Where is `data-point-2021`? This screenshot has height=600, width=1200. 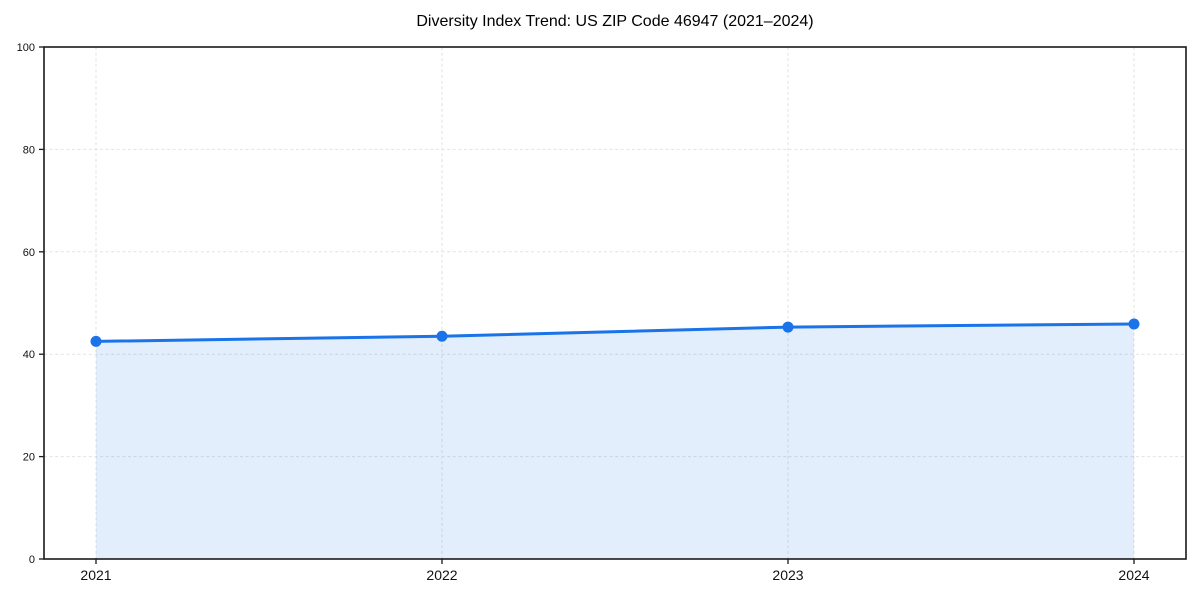 data-point-2021 is located at coordinates (96, 341).